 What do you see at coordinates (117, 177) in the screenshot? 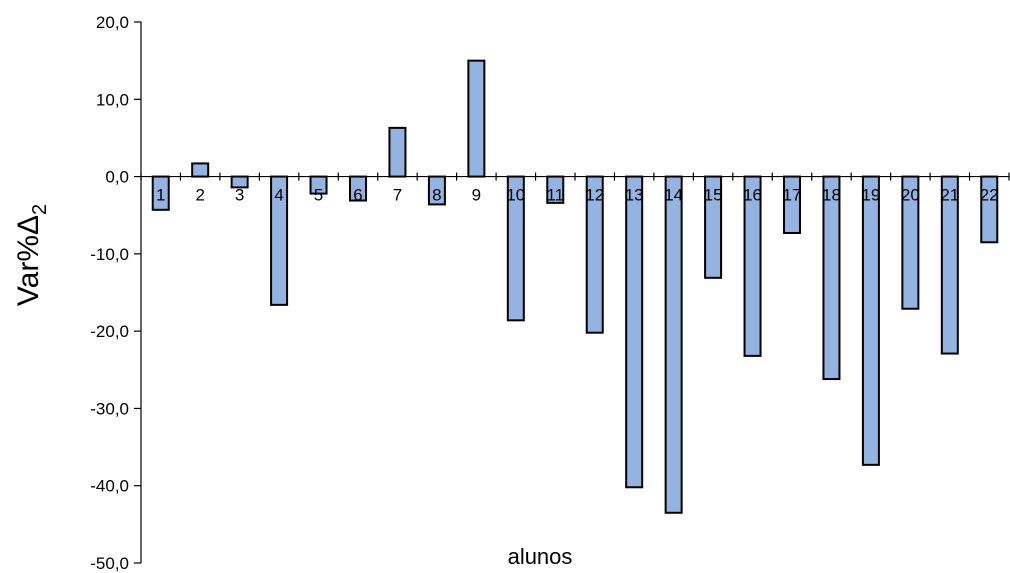
I see `y-tick-label: 0,0` at bounding box center [117, 177].